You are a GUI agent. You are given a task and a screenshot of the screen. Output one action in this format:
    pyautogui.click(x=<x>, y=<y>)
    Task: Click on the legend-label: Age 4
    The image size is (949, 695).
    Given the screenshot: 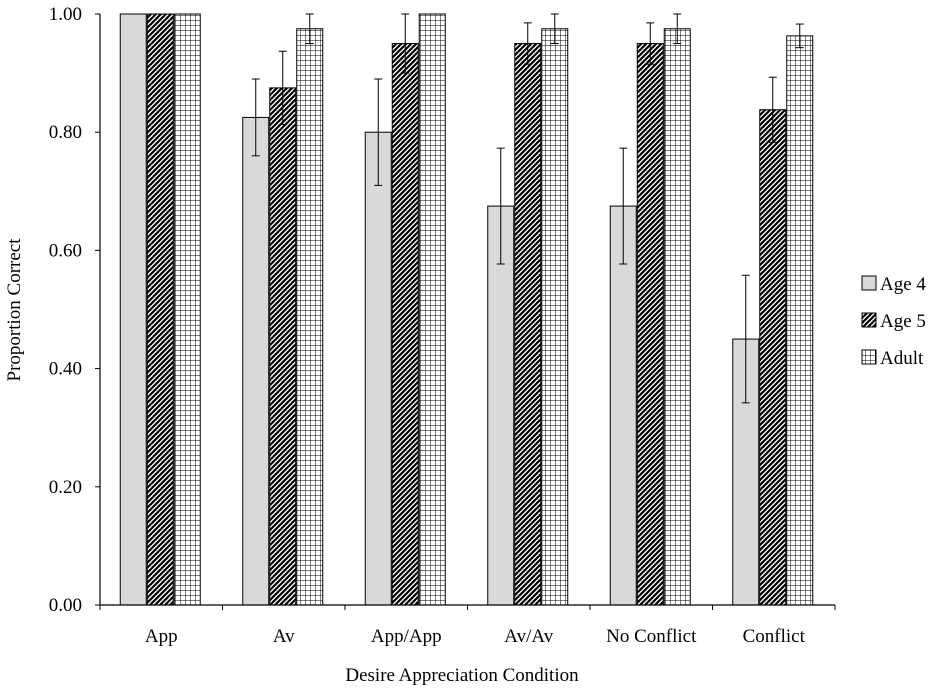 What is the action you would take?
    pyautogui.click(x=903, y=284)
    